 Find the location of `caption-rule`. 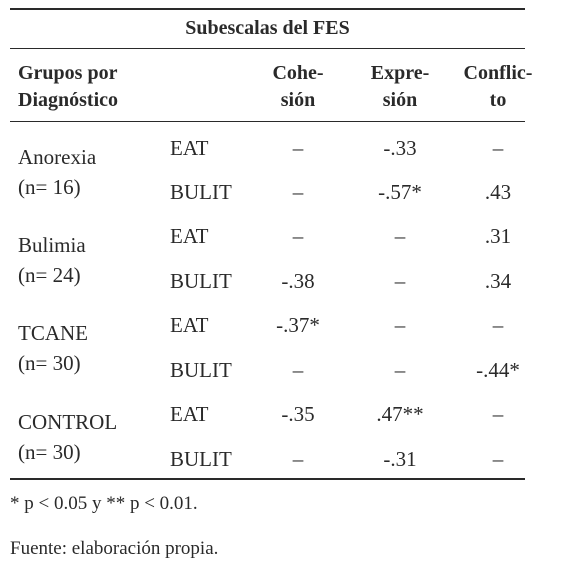

caption-rule is located at coordinates (267, 48).